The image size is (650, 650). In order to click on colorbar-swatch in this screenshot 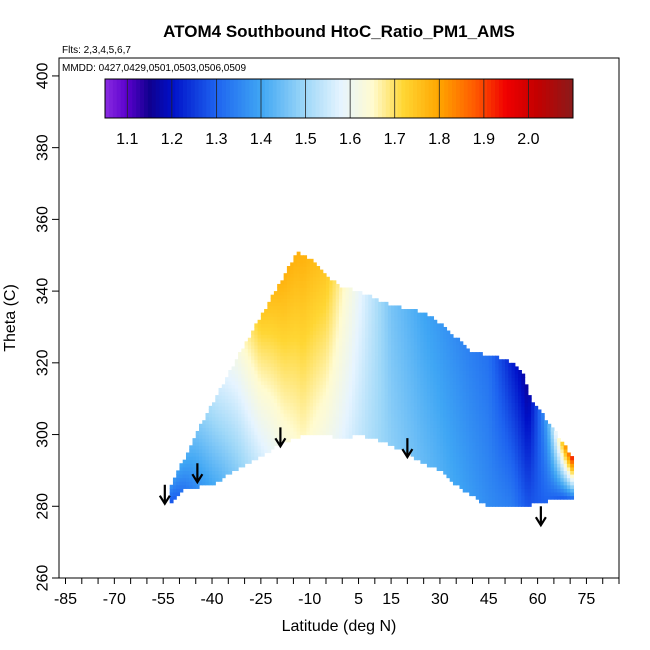, I will do `click(251, 98)`.